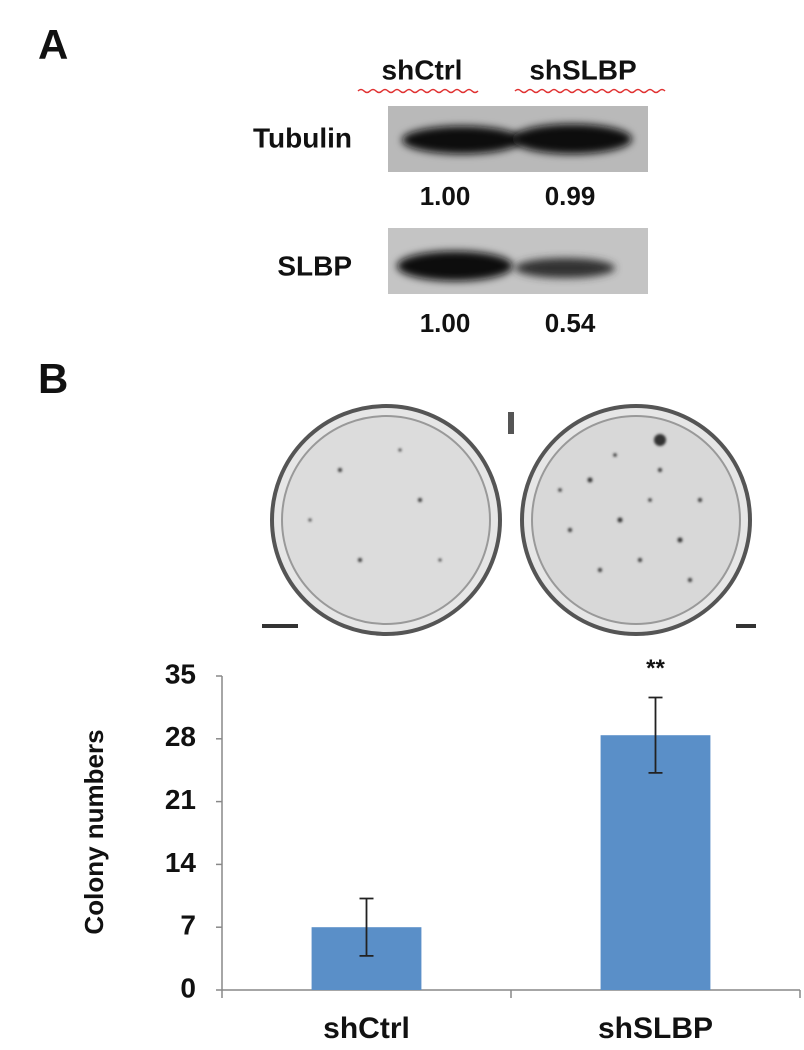 The image size is (804, 1050). I want to click on bar, so click(655, 862).